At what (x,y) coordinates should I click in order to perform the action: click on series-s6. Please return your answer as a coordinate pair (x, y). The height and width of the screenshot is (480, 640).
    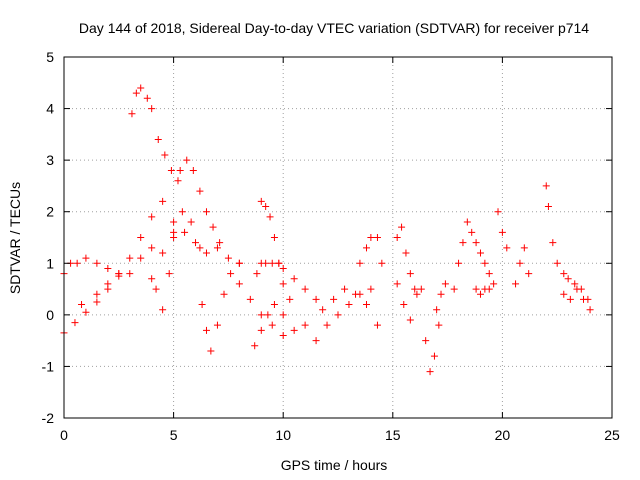
    Looking at the image, I should click on (190, 247).